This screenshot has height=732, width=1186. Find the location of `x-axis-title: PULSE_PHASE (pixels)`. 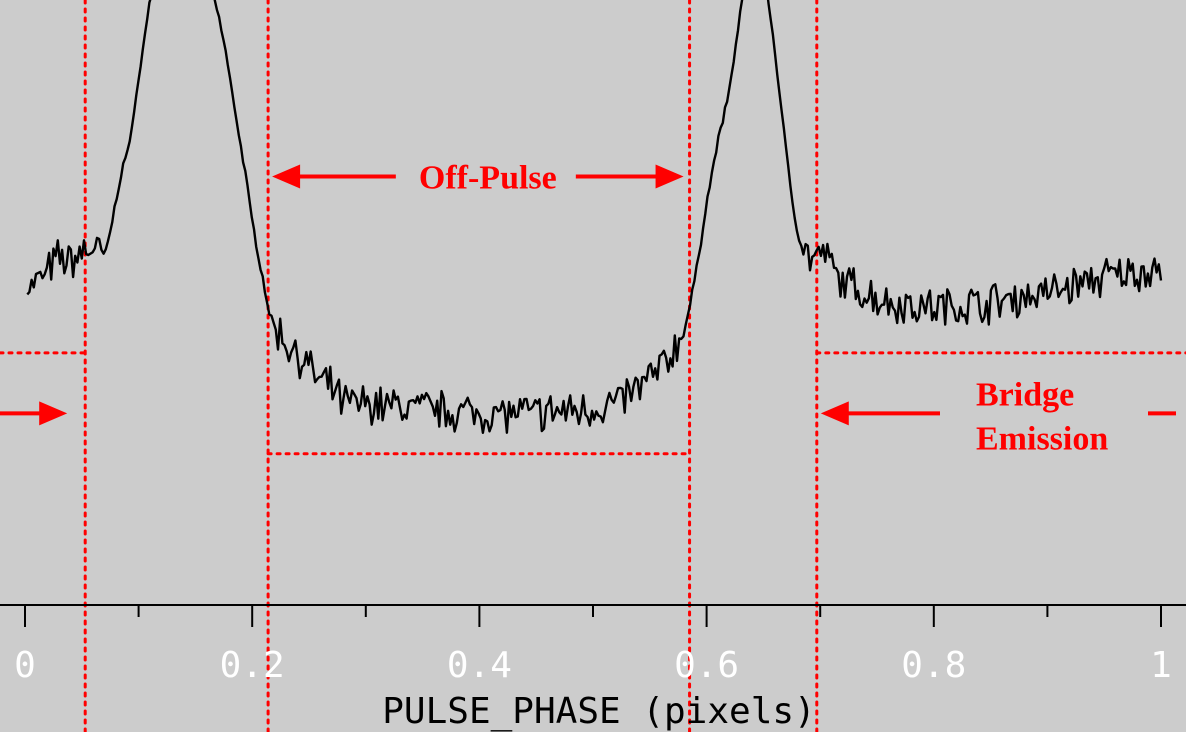

x-axis-title: PULSE_PHASE (pixels) is located at coordinates (598, 711).